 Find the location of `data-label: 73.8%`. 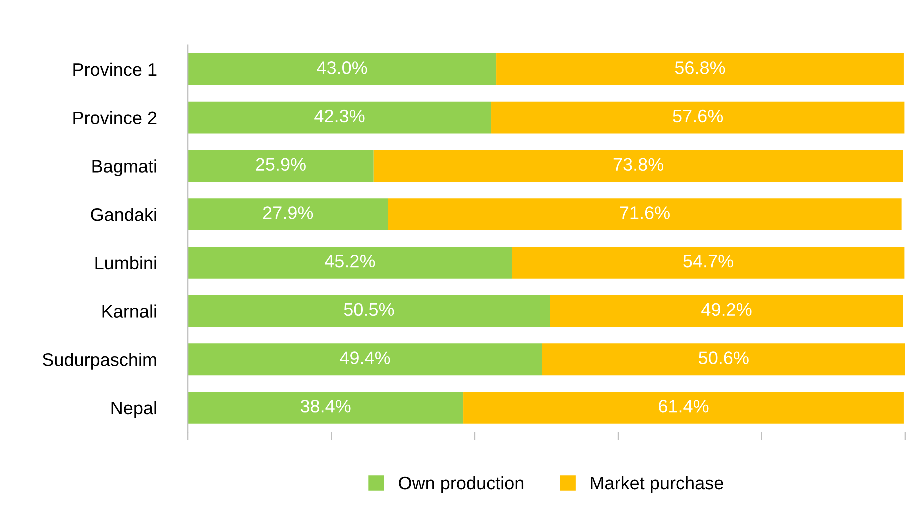

data-label: 73.8% is located at coordinates (639, 165).